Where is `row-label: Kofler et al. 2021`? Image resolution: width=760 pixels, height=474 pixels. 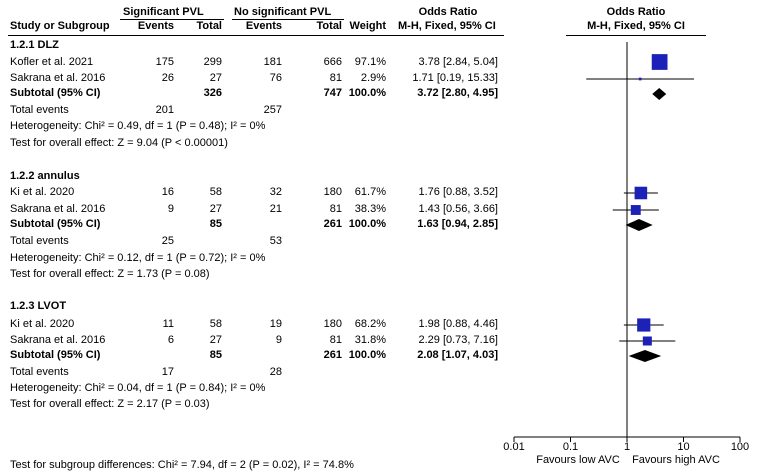
row-label: Kofler et al. 2021 is located at coordinates (52, 62).